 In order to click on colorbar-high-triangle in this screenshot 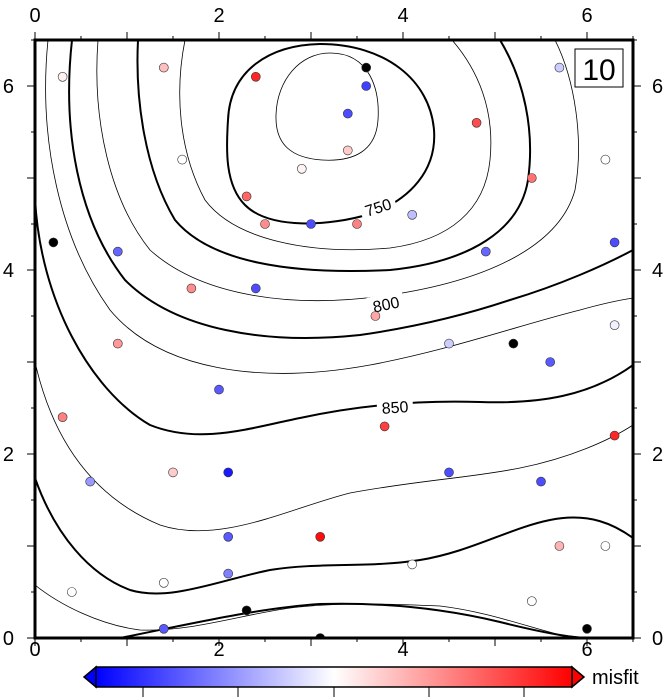, I will do `click(578, 677)`.